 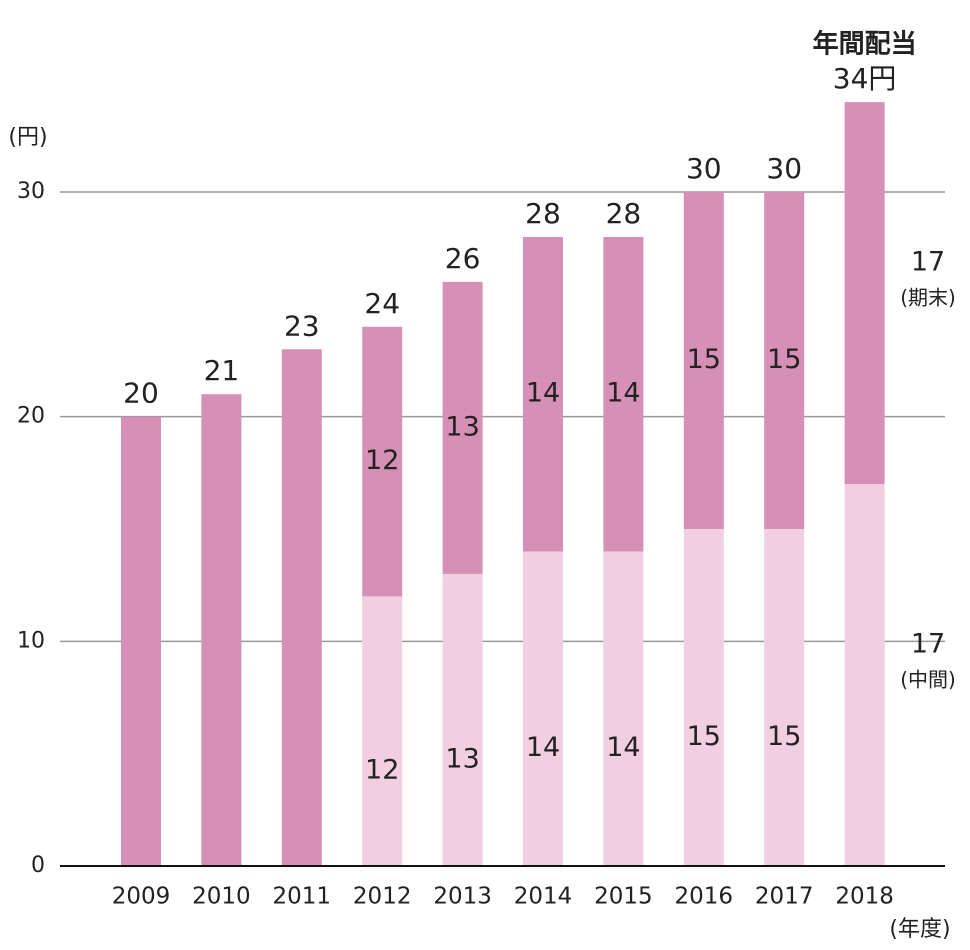 What do you see at coordinates (463, 258) in the screenshot?
I see `total-label: 26` at bounding box center [463, 258].